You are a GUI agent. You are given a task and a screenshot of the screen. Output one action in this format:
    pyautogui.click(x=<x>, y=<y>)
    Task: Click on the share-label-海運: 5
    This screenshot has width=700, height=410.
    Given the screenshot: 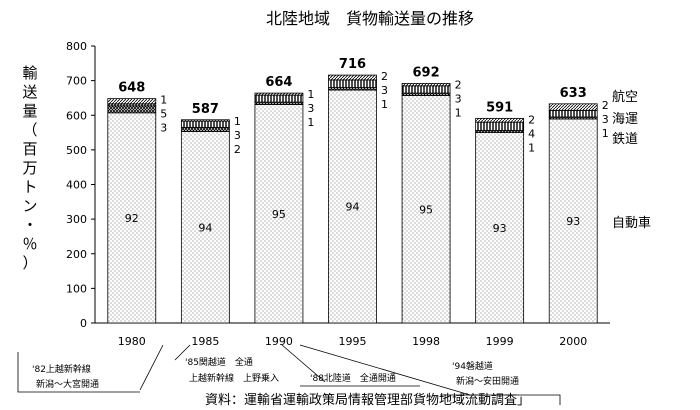 What is the action you would take?
    pyautogui.click(x=163, y=114)
    